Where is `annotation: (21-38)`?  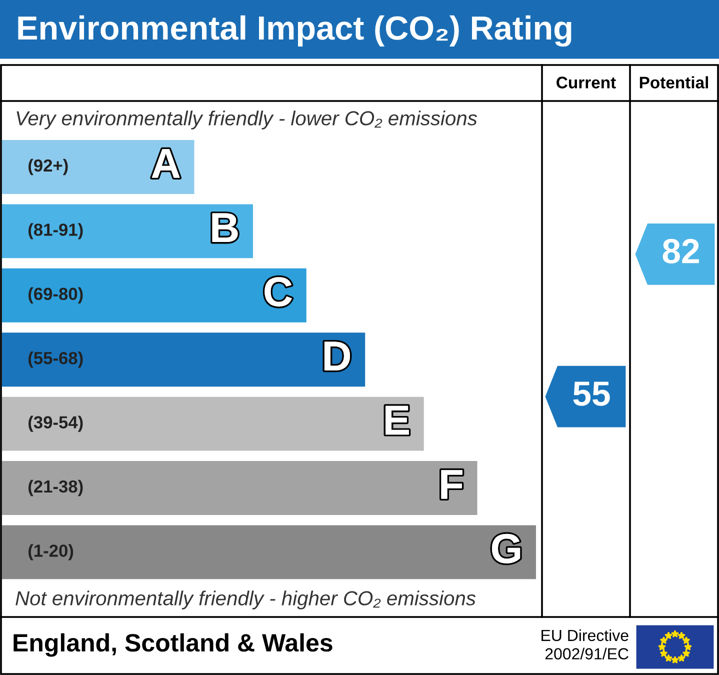
annotation: (21-38) is located at coordinates (55, 488).